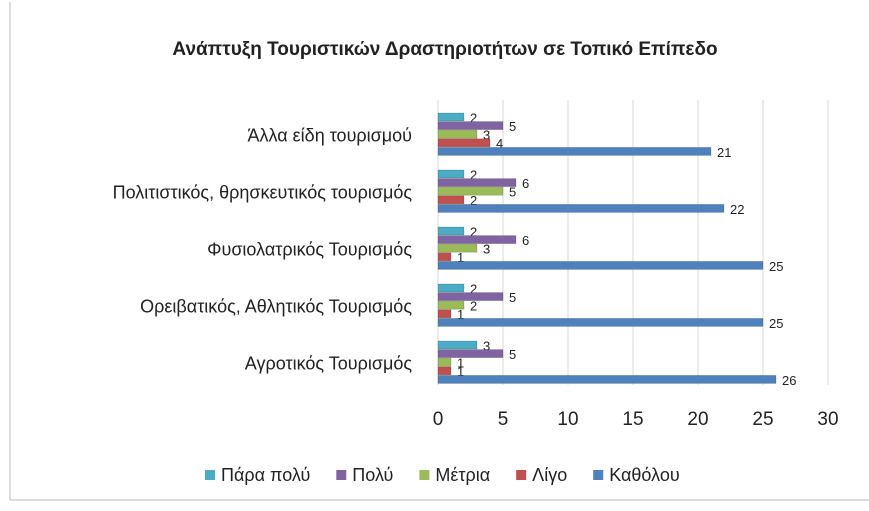  What do you see at coordinates (438, 419) in the screenshot?
I see `x-tick-label: 0` at bounding box center [438, 419].